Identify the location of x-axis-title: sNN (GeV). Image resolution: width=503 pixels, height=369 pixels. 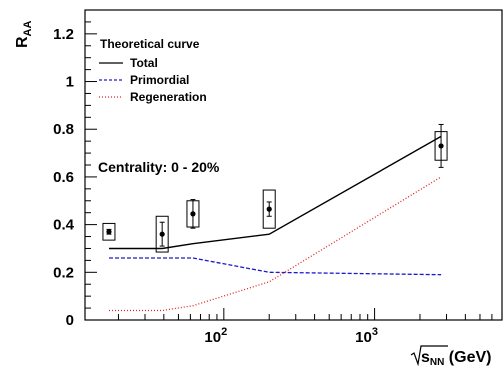
(450, 356).